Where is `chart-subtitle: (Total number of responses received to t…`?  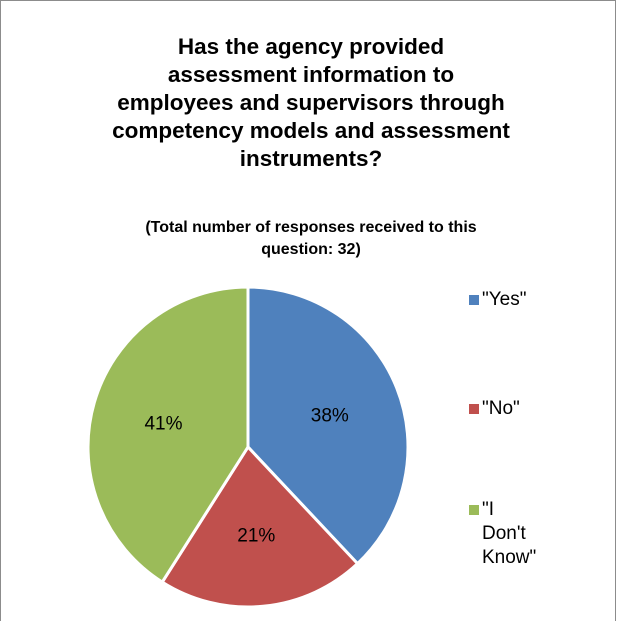
chart-subtitle: (Total number of responses received to t… is located at coordinates (311, 238).